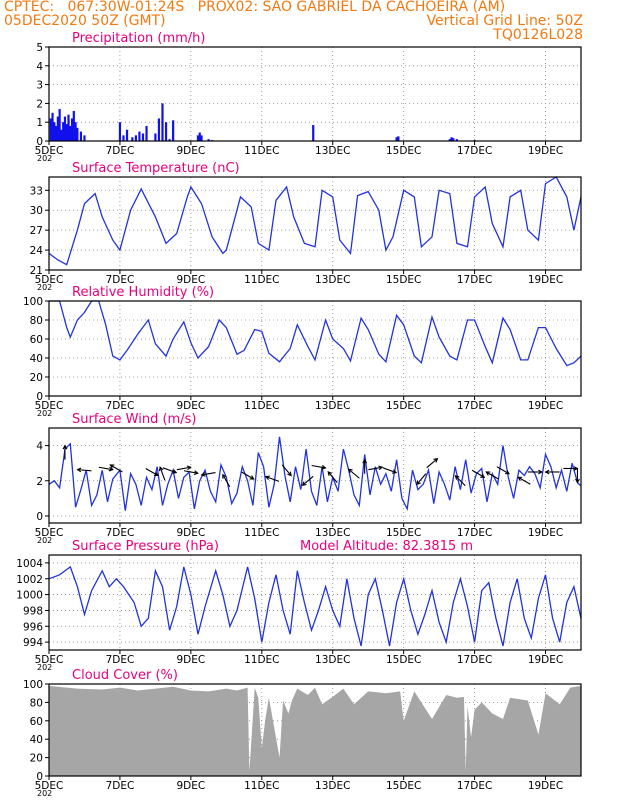 The image size is (618, 800). What do you see at coordinates (33, 627) in the screenshot?
I see `press-ytick-label: 996` at bounding box center [33, 627].